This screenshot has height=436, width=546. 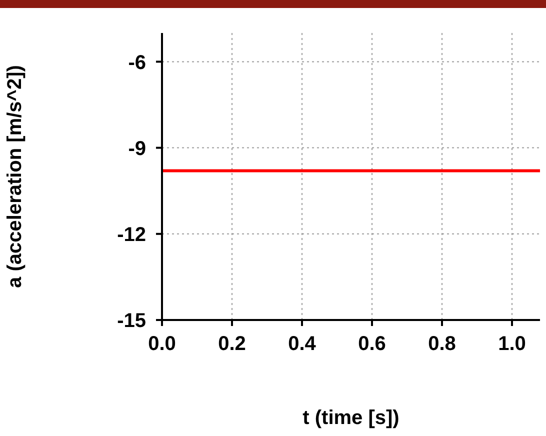 What do you see at coordinates (372, 344) in the screenshot?
I see `x-tick-label: 0.6` at bounding box center [372, 344].